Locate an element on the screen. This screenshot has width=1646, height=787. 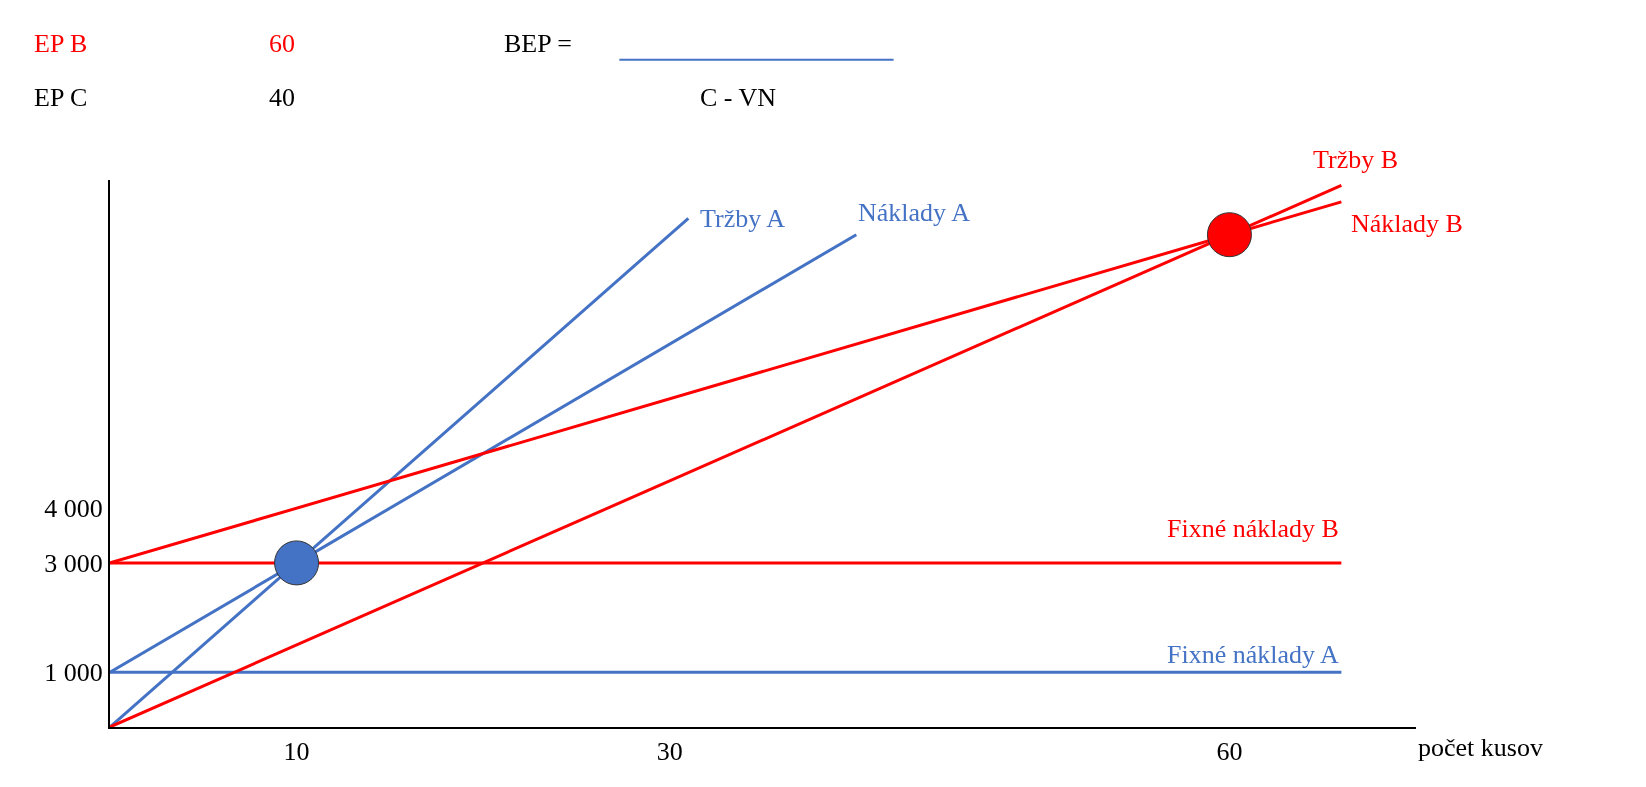
text: 60 is located at coordinates (282, 43).